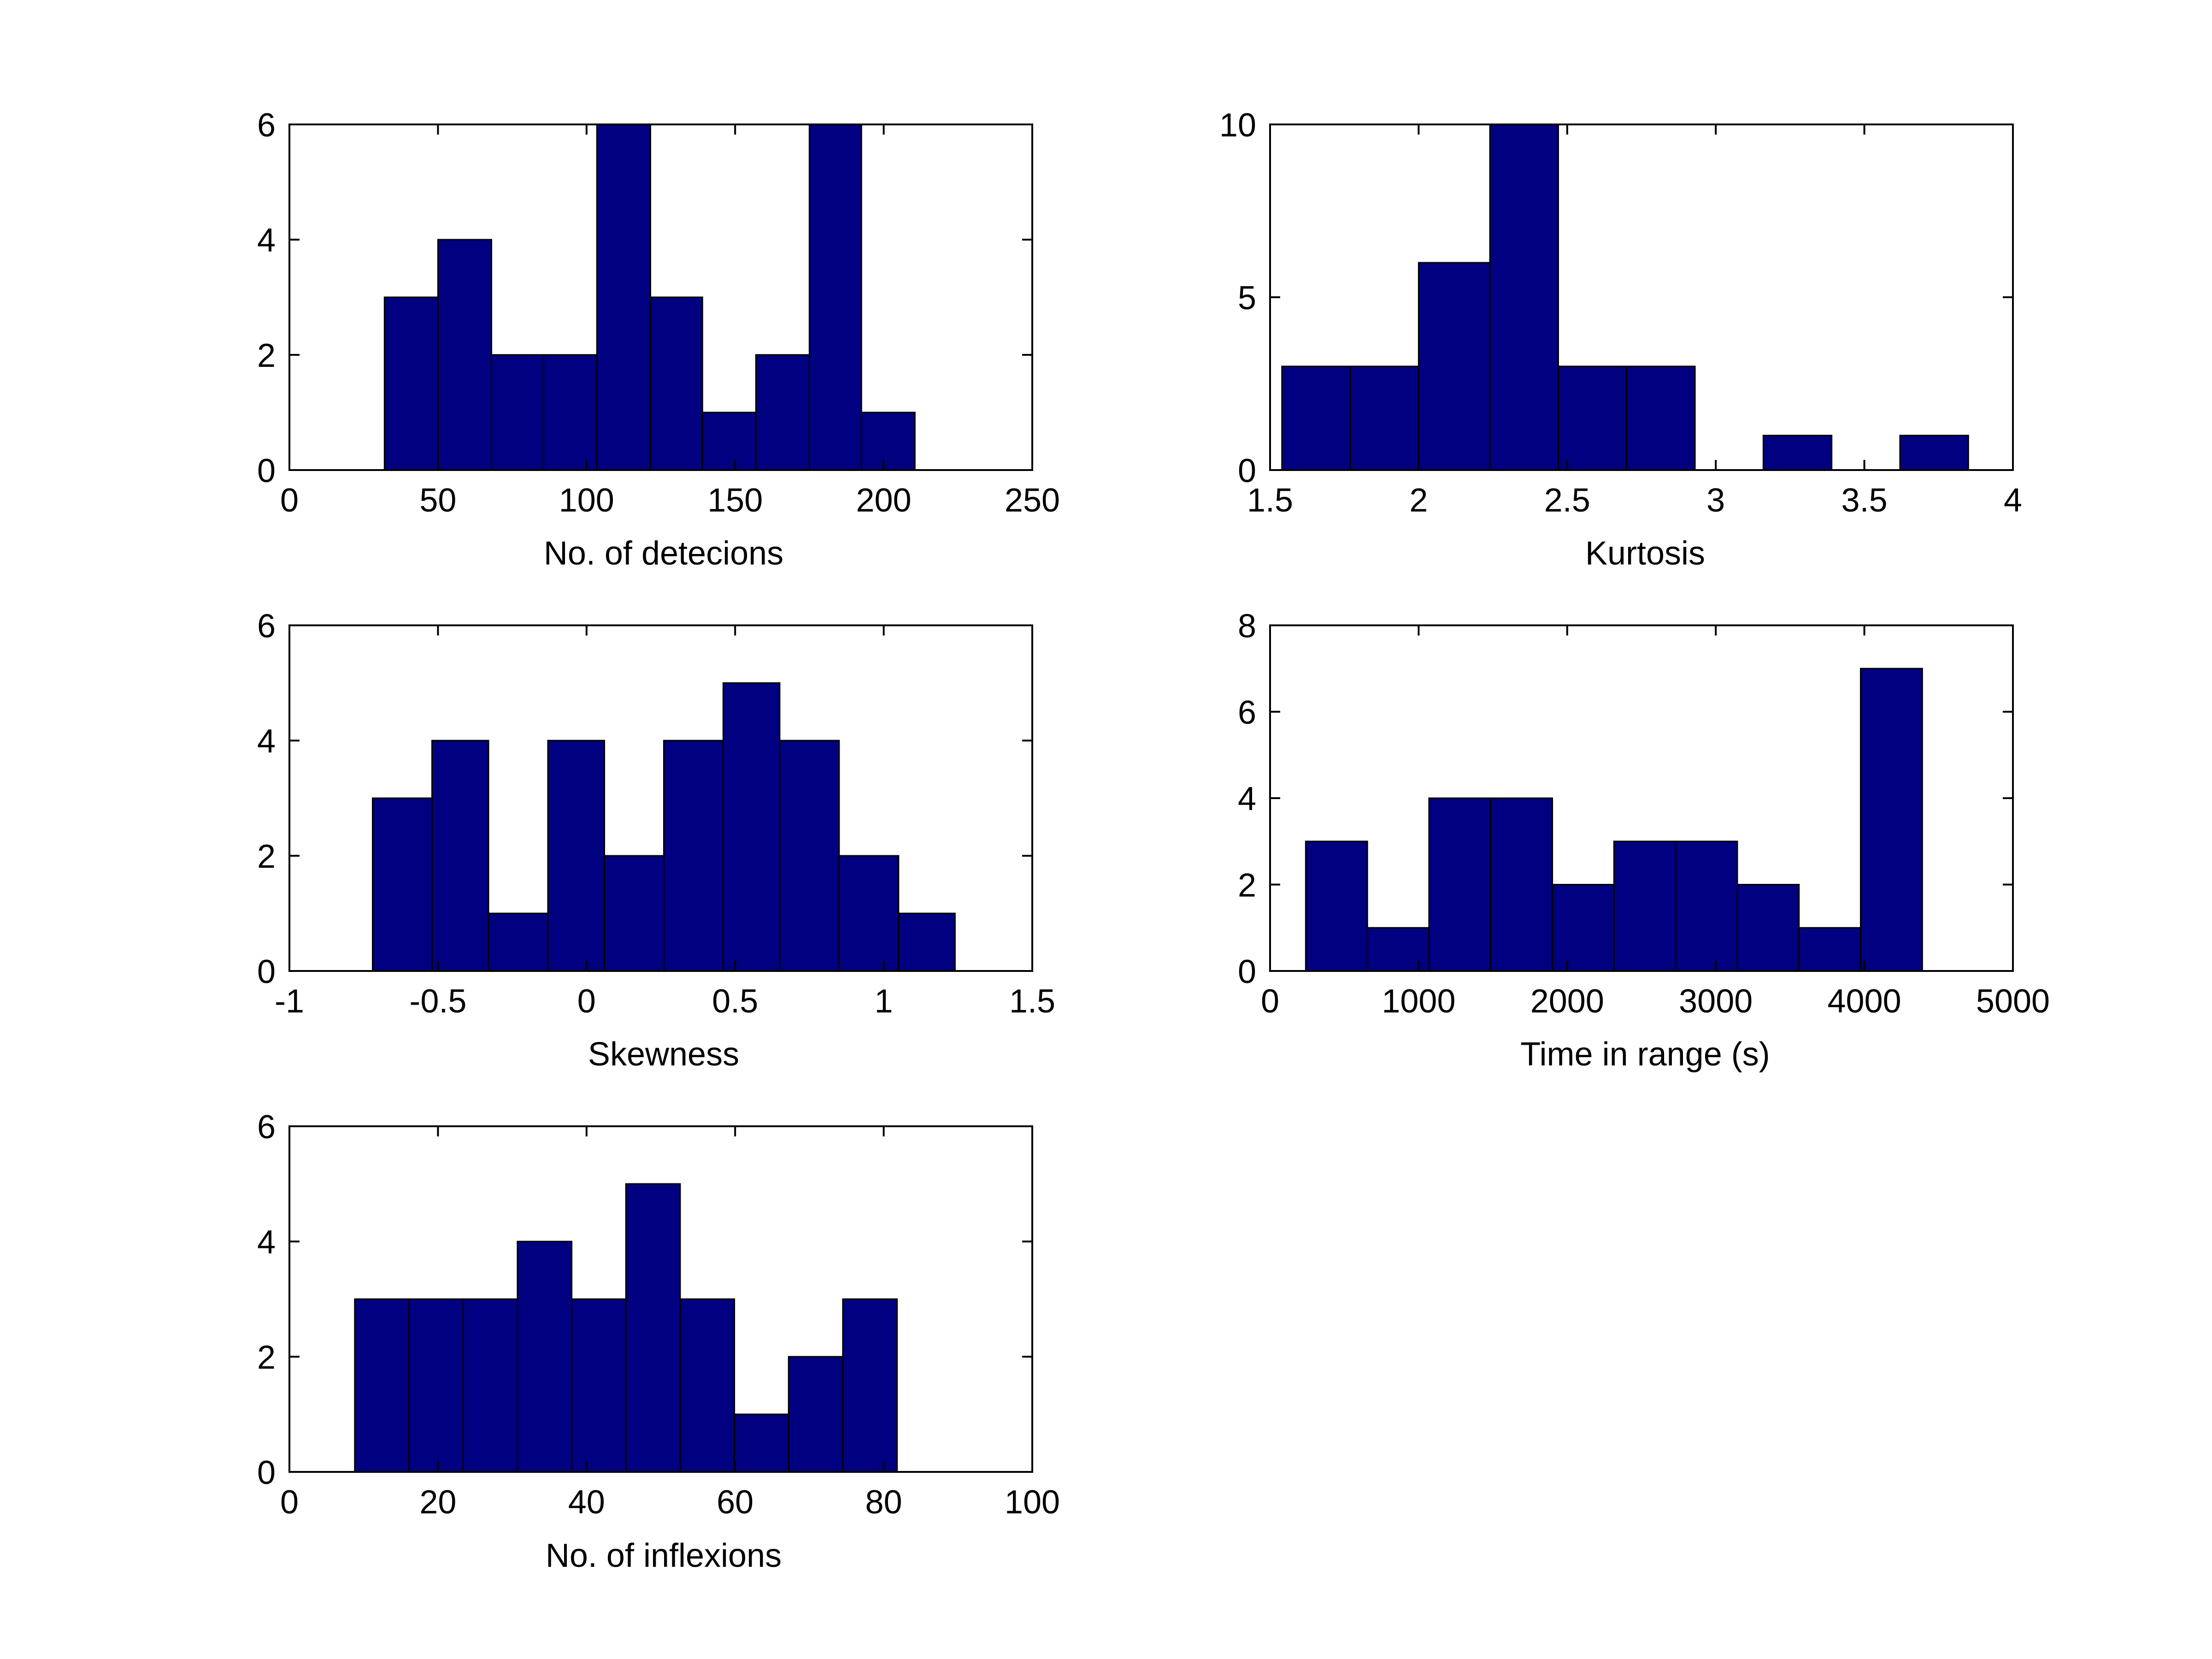  What do you see at coordinates (1567, 1001) in the screenshot?
I see `x-tick-label: 2000` at bounding box center [1567, 1001].